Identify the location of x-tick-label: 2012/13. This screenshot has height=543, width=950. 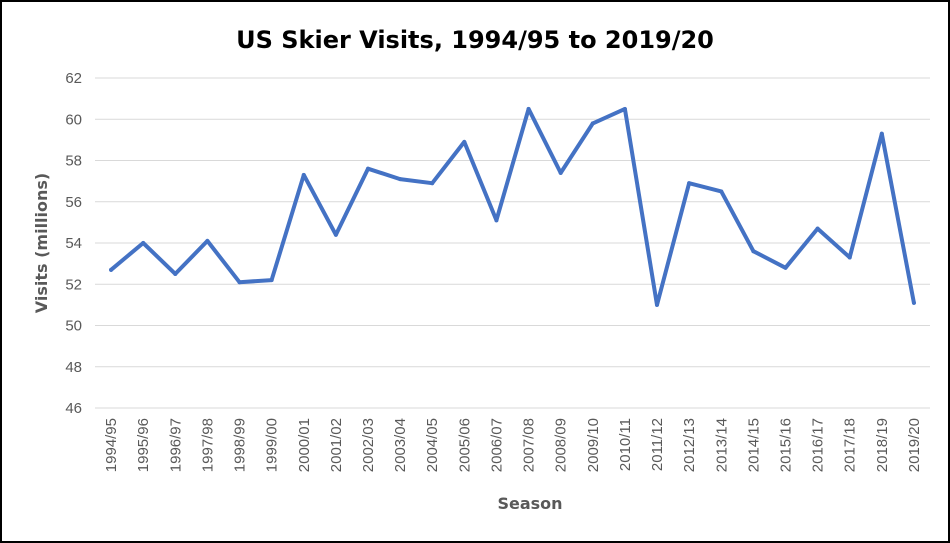
(689, 445).